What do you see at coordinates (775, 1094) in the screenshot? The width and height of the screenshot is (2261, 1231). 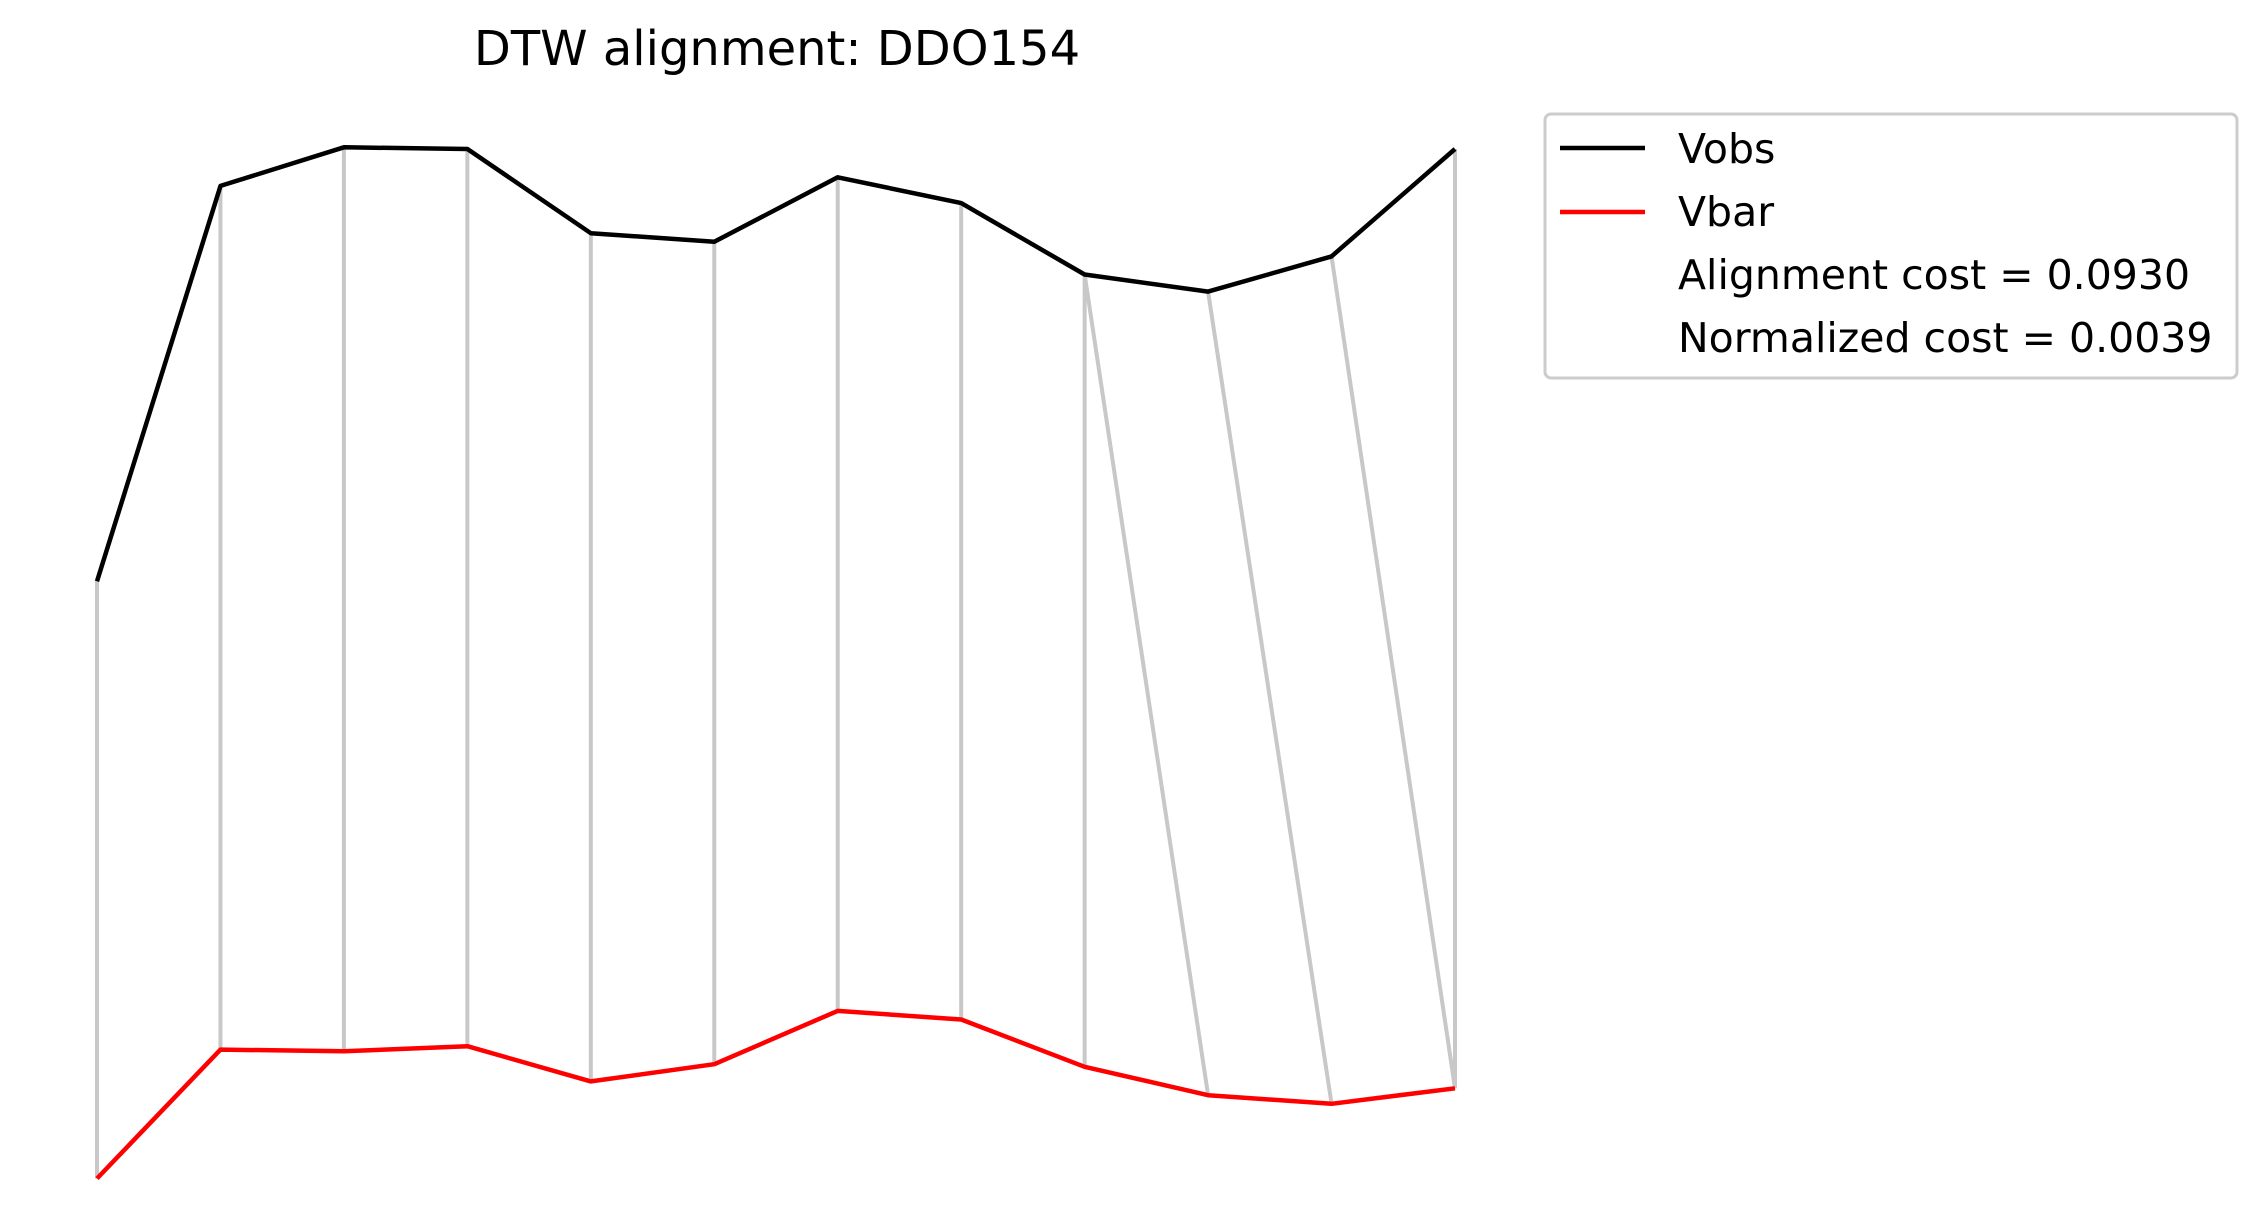 I see `series-line-vbar` at bounding box center [775, 1094].